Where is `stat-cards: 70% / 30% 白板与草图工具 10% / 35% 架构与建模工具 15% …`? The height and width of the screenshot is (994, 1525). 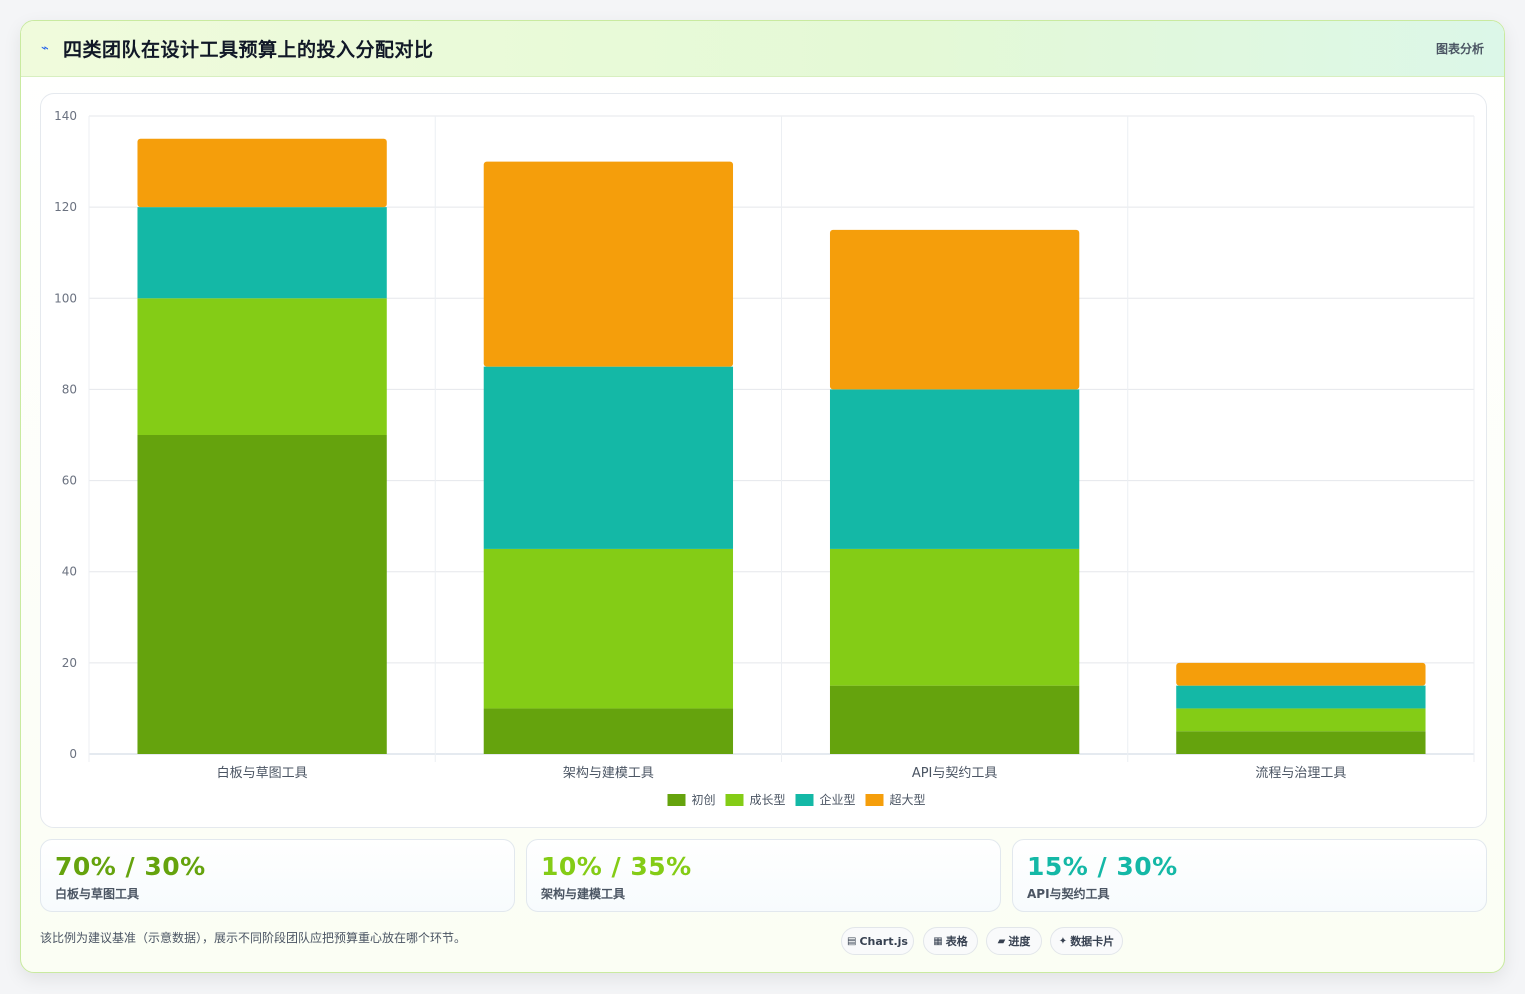 stat-cards: 70% / 30% 白板与草图工具 10% / 35% 架构与建模工具 15% … is located at coordinates (763, 875).